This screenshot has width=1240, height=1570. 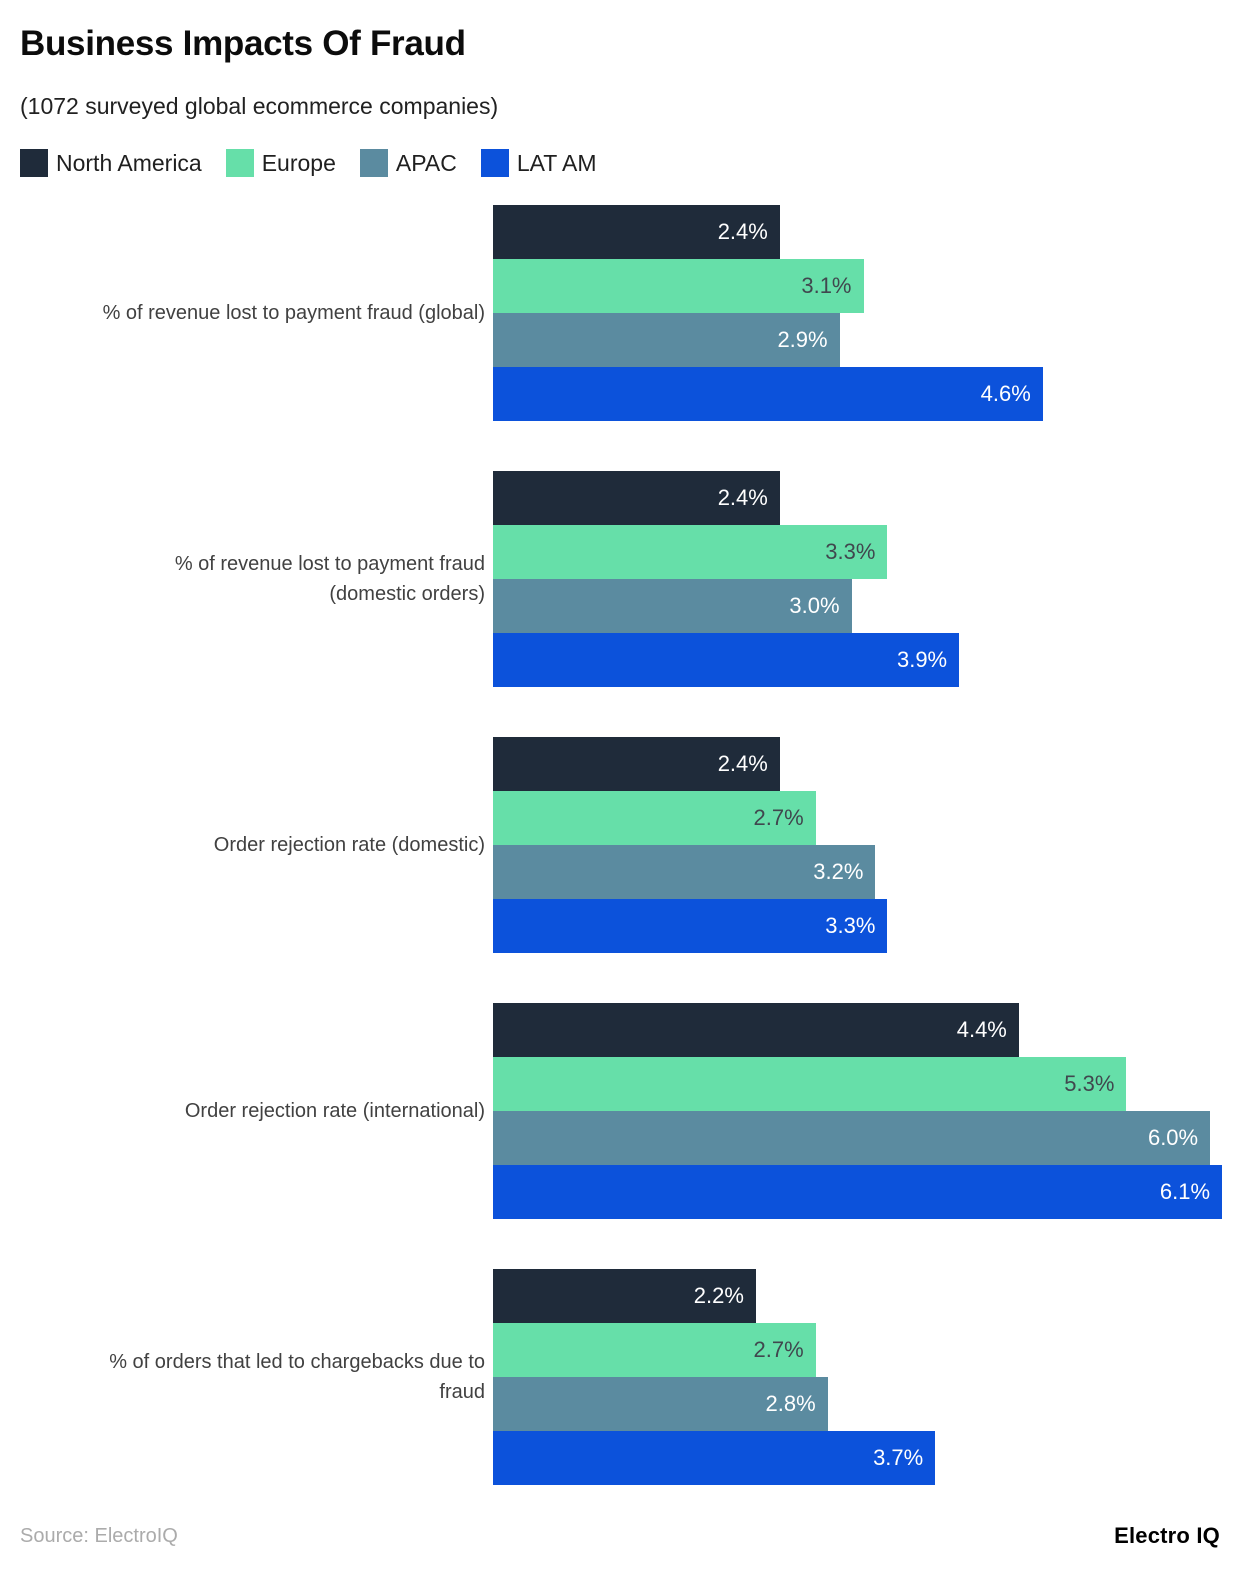 I want to click on bar-value-label: 3.7%, so click(x=898, y=1457).